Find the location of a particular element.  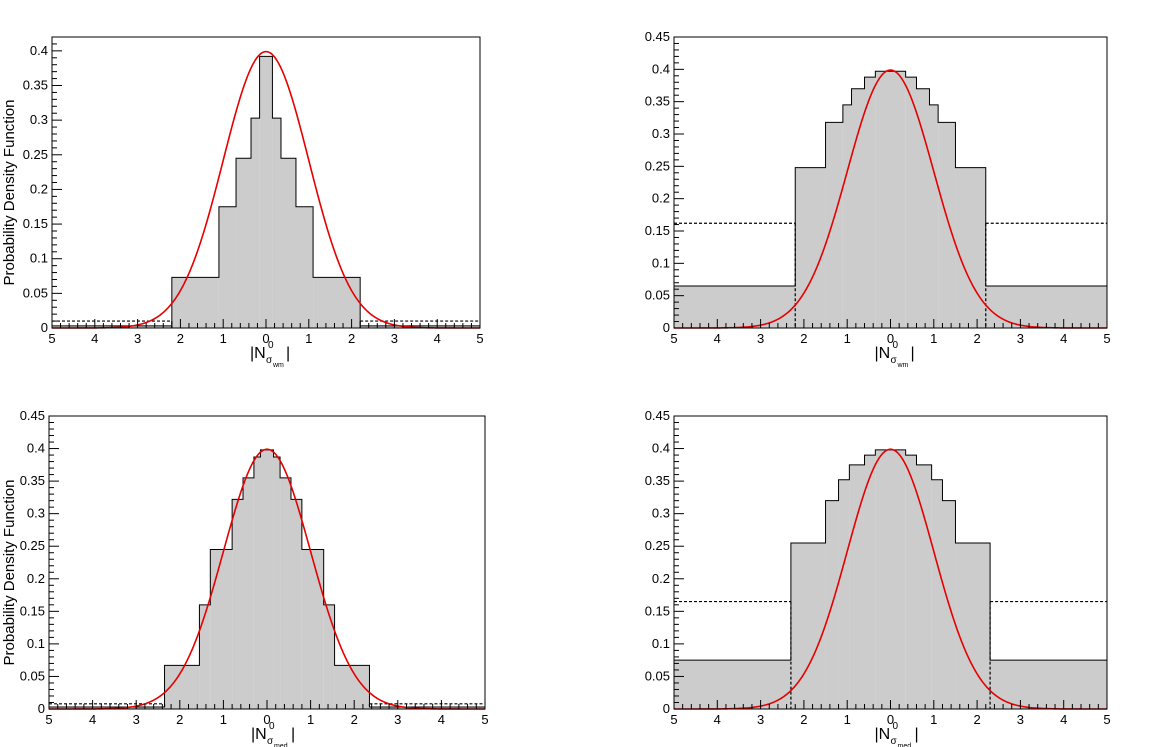

histogram-outline is located at coordinates (266, 191).